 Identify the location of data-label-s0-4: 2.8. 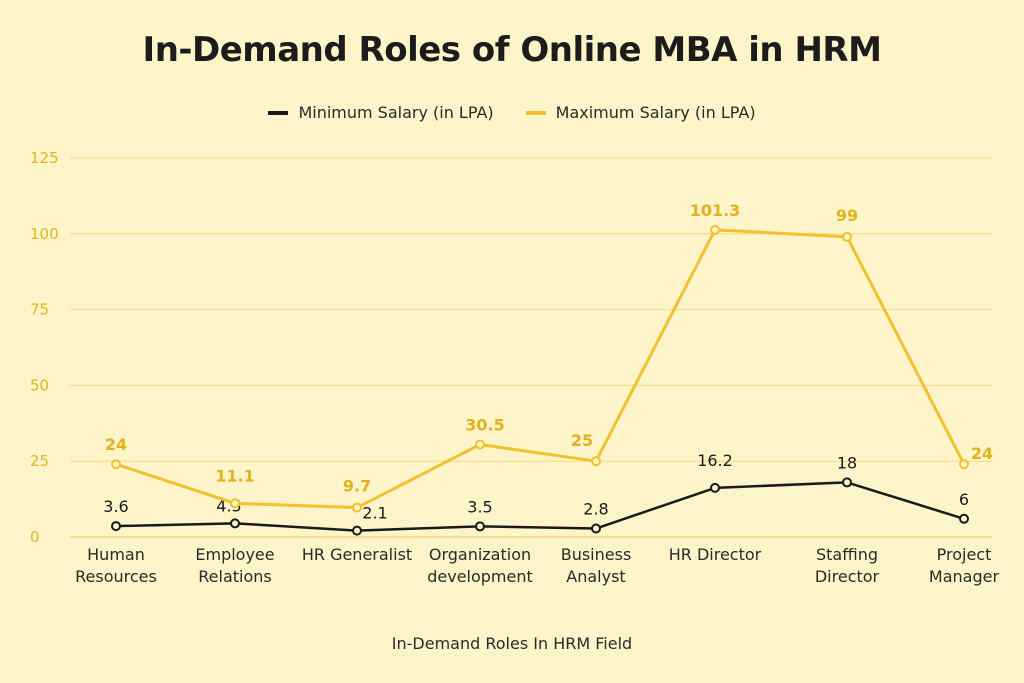
(595, 509).